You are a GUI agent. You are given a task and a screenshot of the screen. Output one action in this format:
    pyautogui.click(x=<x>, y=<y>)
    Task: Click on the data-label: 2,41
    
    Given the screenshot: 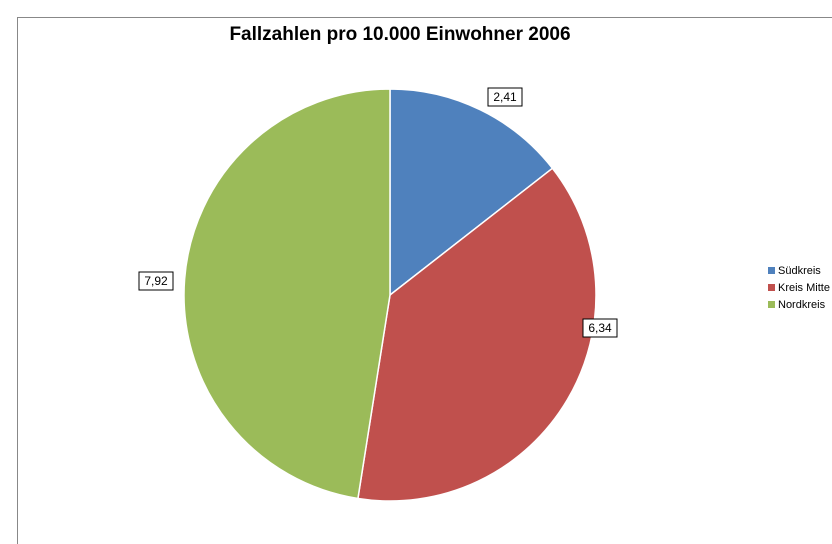 What is the action you would take?
    pyautogui.click(x=505, y=97)
    